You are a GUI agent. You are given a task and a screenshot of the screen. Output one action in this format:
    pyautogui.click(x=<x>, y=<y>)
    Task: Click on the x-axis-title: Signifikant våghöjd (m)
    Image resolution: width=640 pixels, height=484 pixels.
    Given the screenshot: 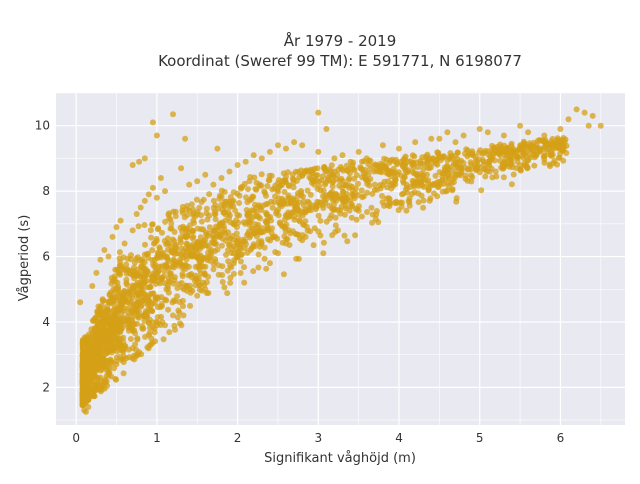 What is the action you would take?
    pyautogui.click(x=340, y=458)
    